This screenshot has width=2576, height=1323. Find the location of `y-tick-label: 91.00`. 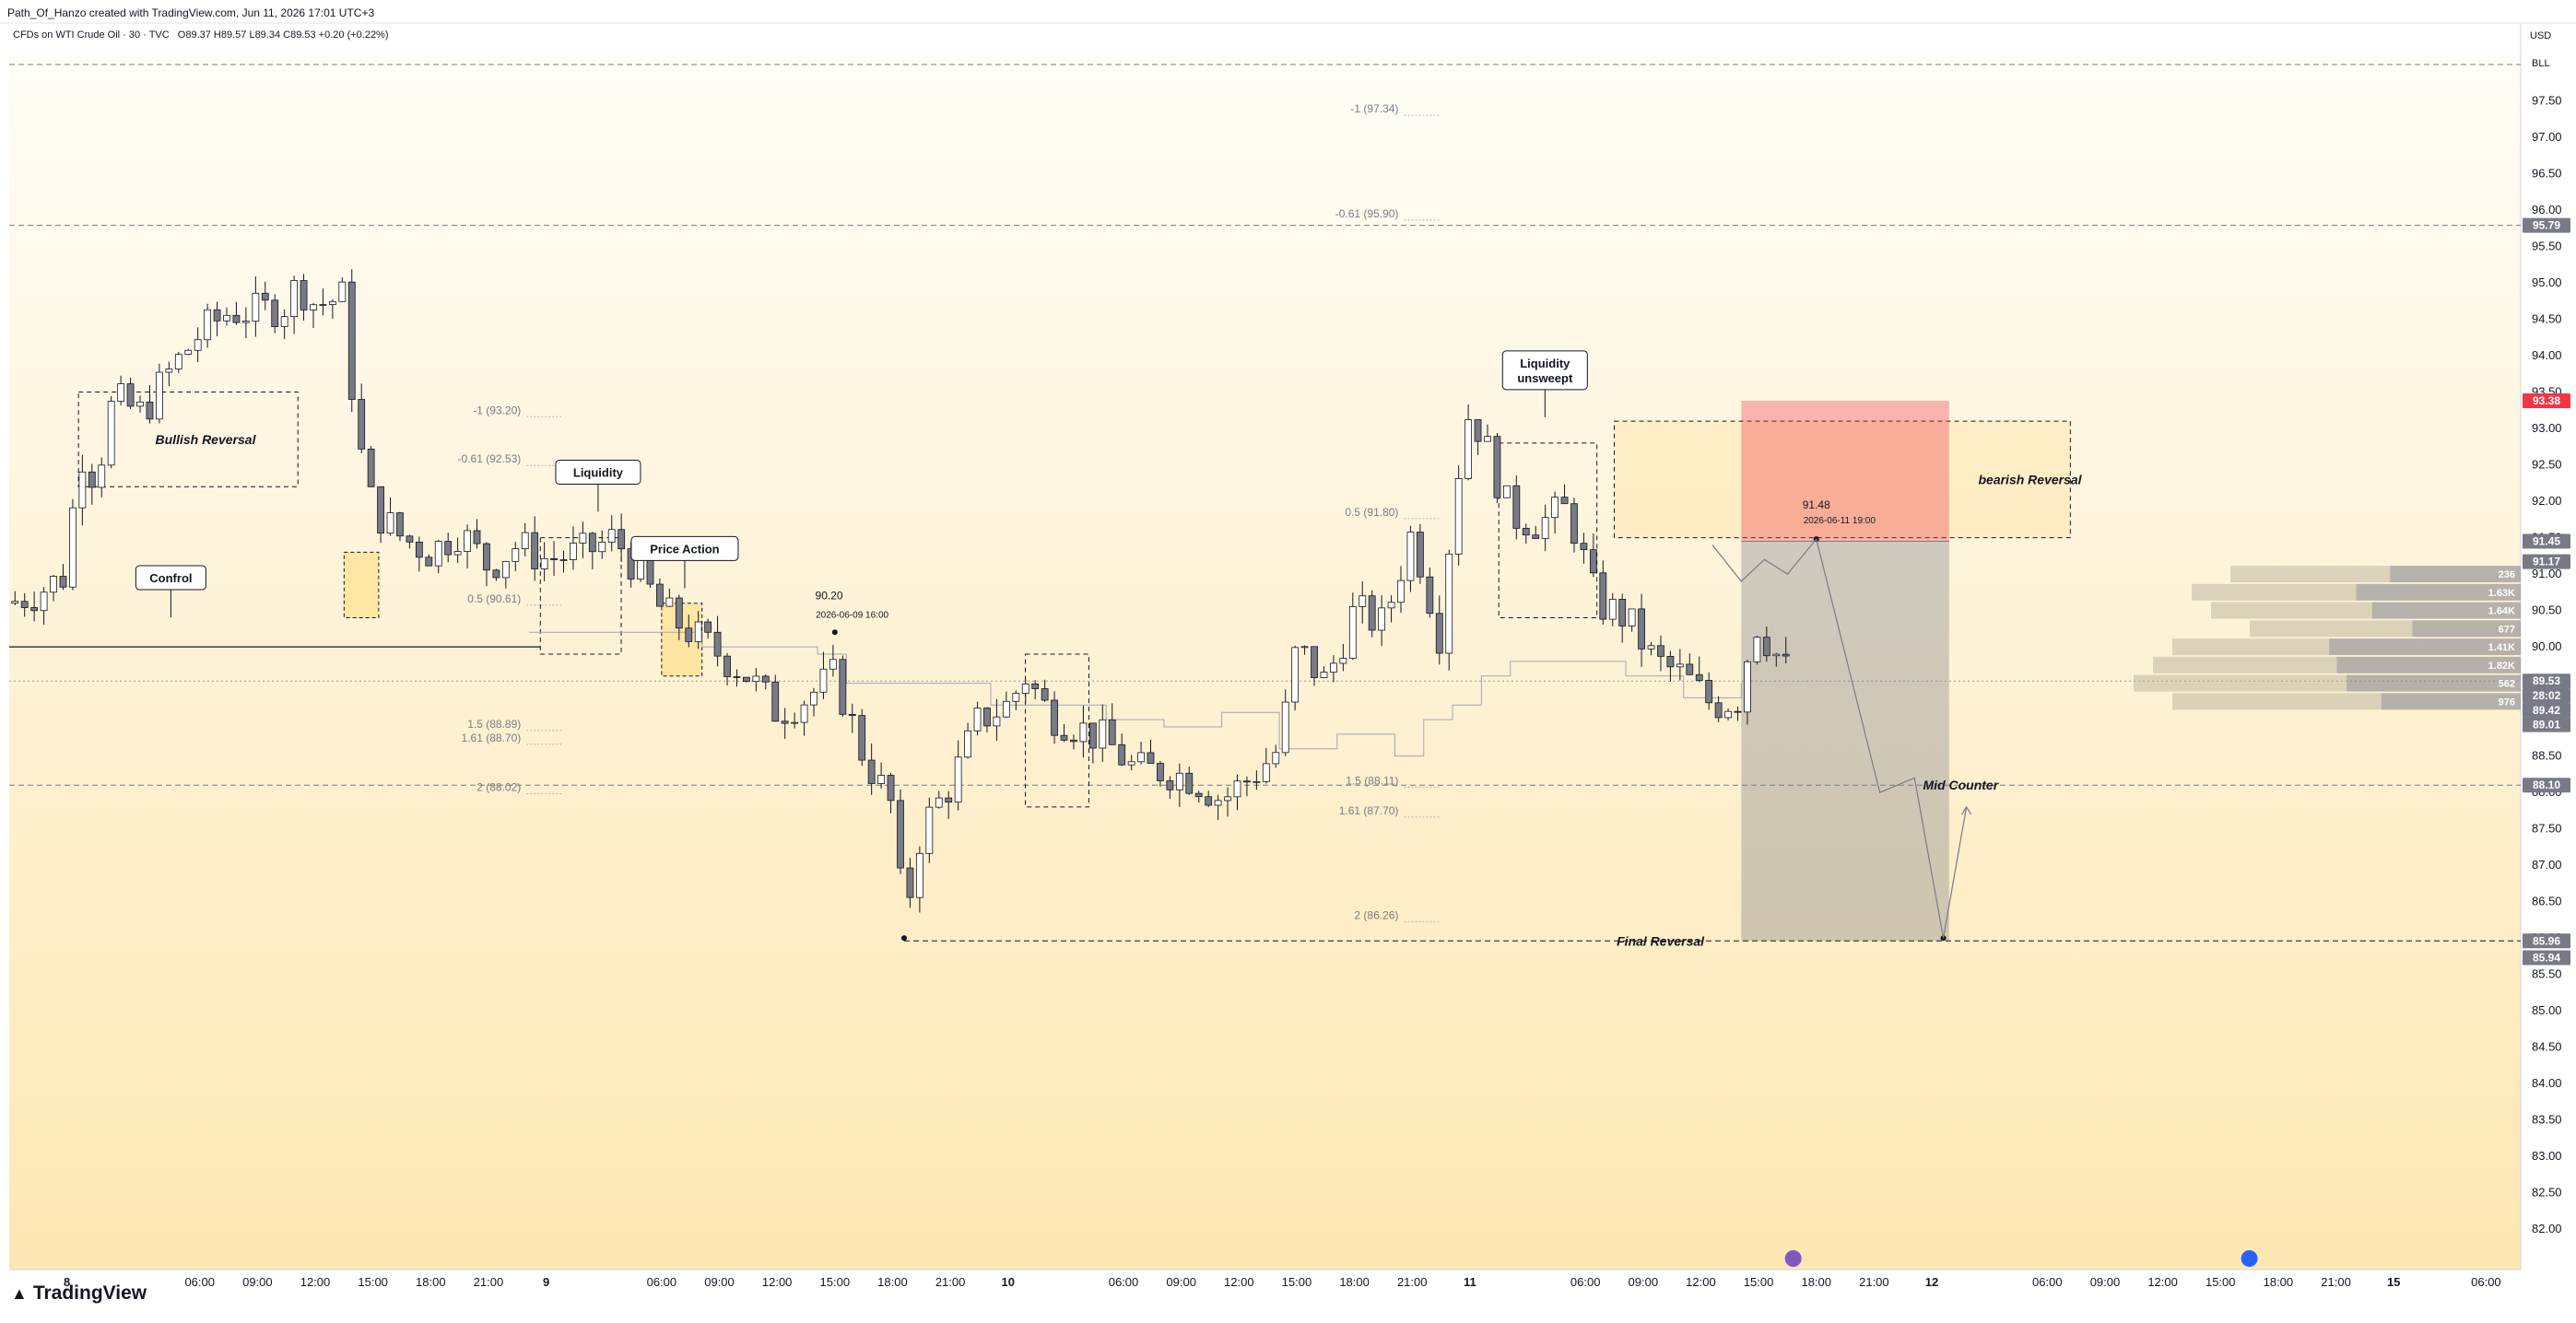

y-tick-label: 91.00 is located at coordinates (2547, 573).